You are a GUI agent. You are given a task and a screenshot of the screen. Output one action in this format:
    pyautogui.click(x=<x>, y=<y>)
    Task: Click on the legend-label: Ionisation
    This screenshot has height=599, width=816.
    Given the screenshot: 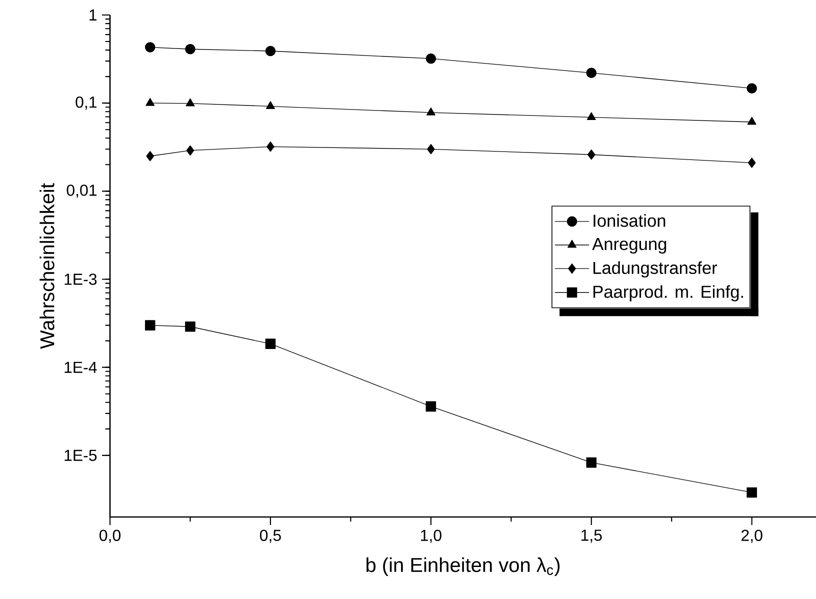 What is the action you would take?
    pyautogui.click(x=630, y=220)
    